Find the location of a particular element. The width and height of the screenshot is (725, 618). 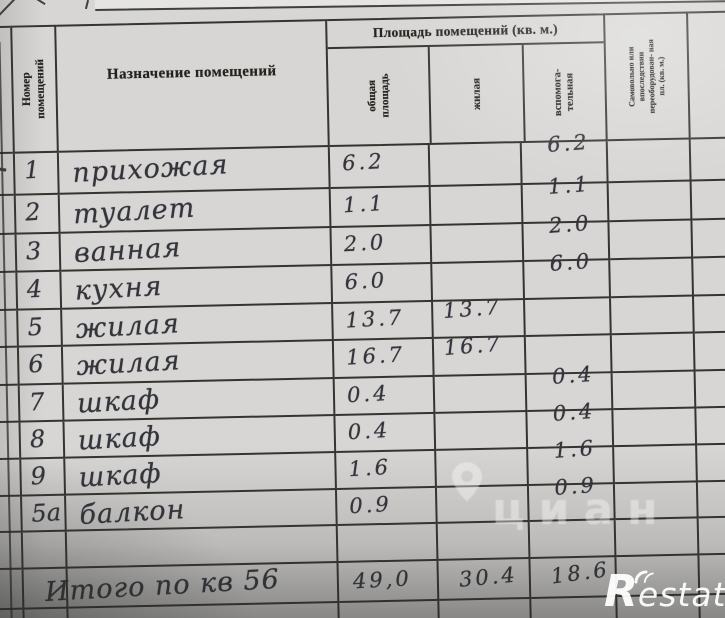

total-label-value: Итого по кв 56 is located at coordinates (162, 585).